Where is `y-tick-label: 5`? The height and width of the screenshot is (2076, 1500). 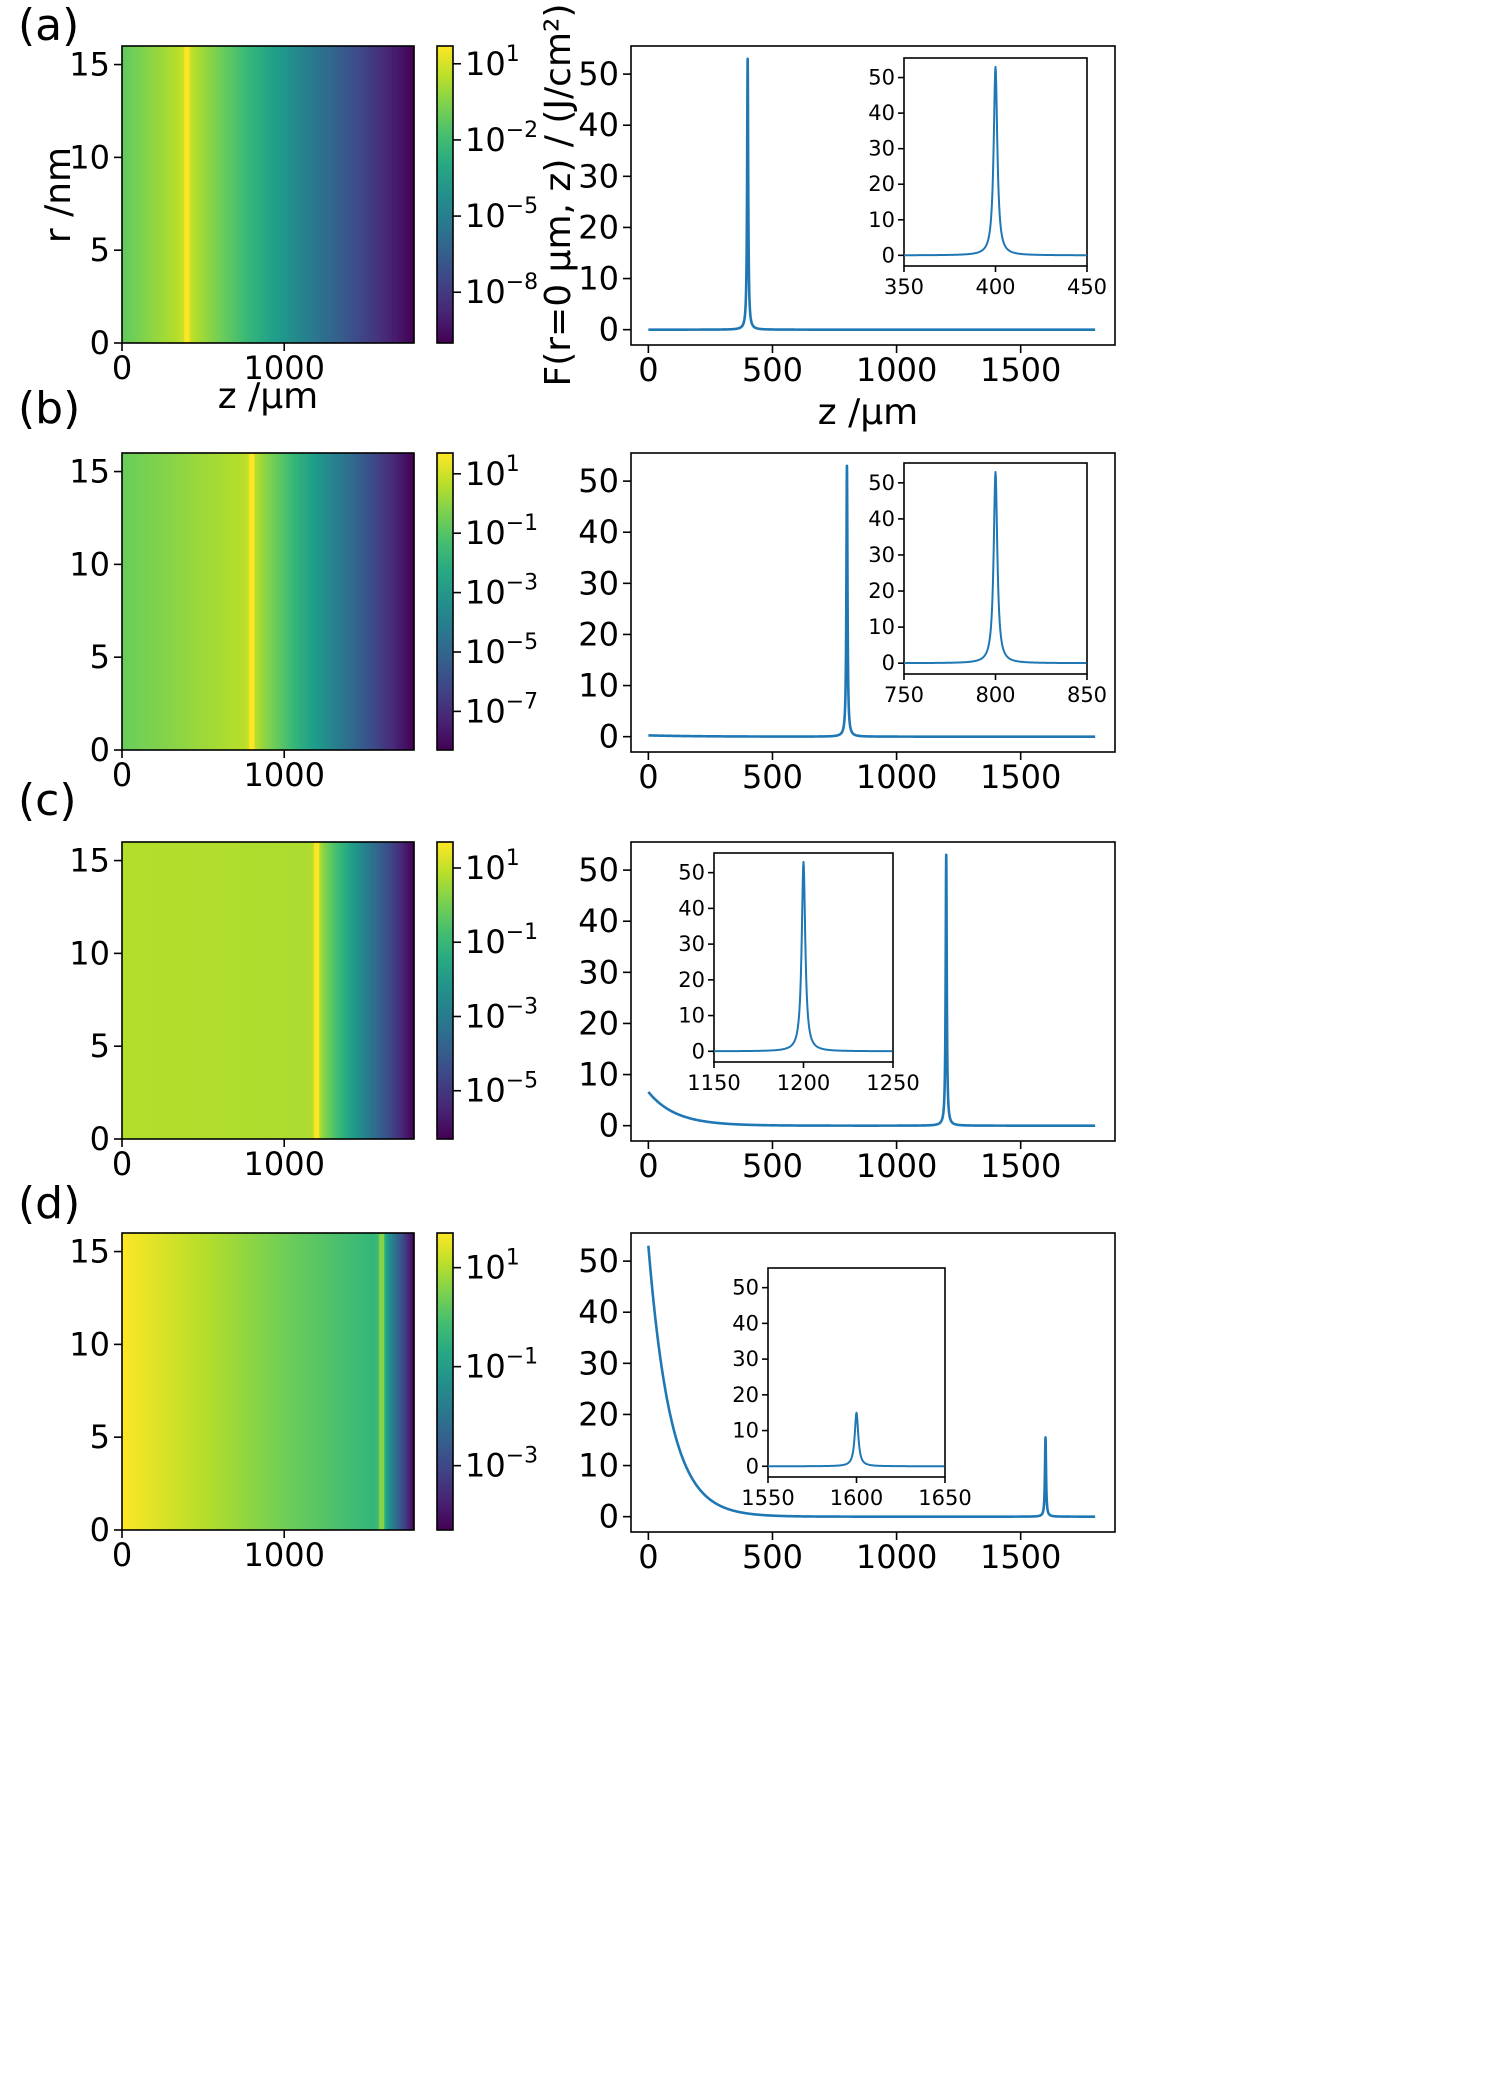 y-tick-label: 5 is located at coordinates (100, 657).